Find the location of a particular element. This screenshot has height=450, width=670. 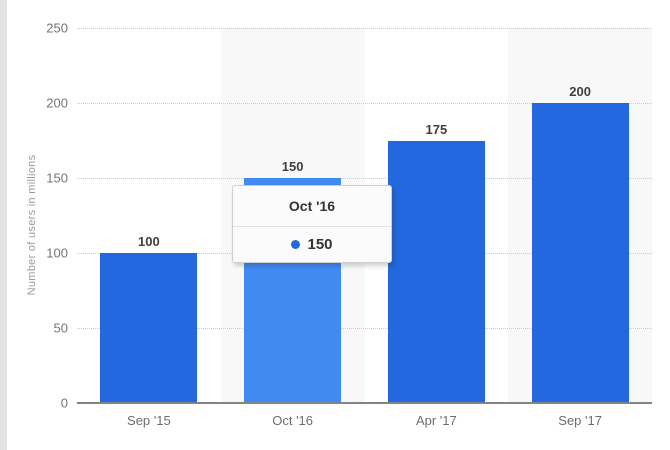

x-axis-line is located at coordinates (364, 403).